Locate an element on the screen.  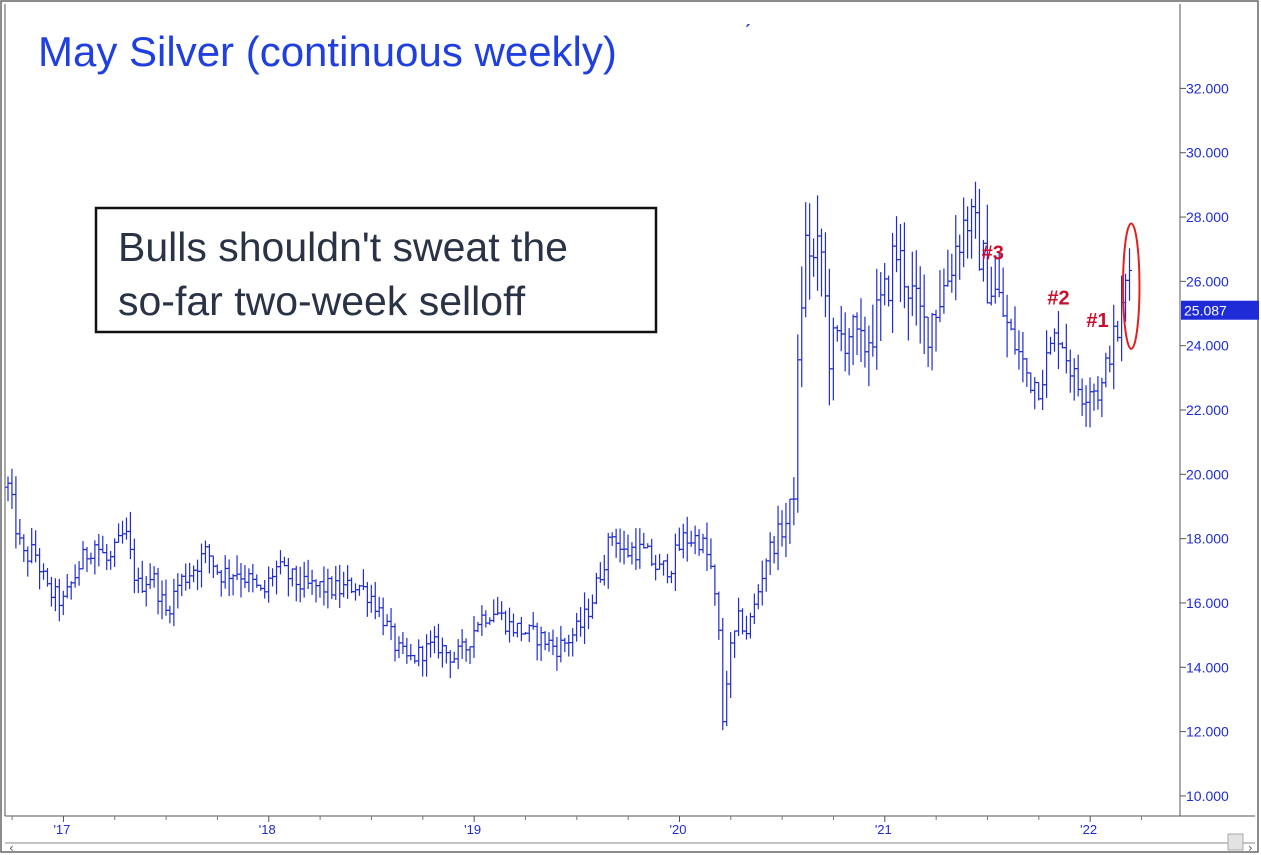
y-tick-label: 30.000 is located at coordinates (1207, 153).